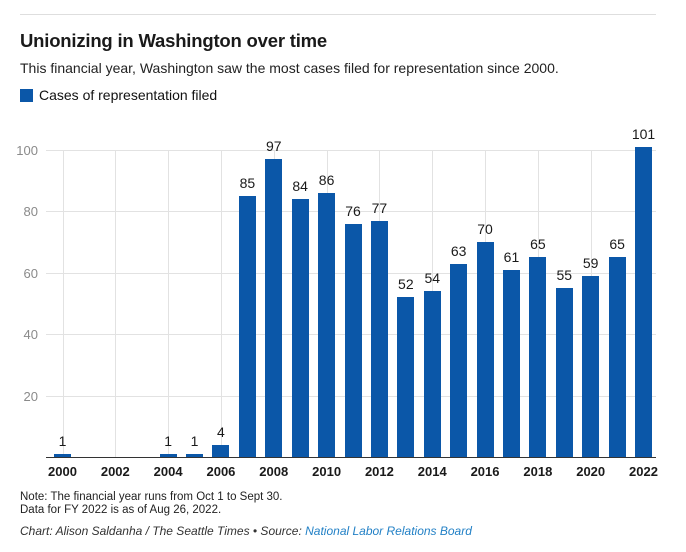  Describe the element at coordinates (406, 284) in the screenshot. I see `bar-value-label: 52` at that location.